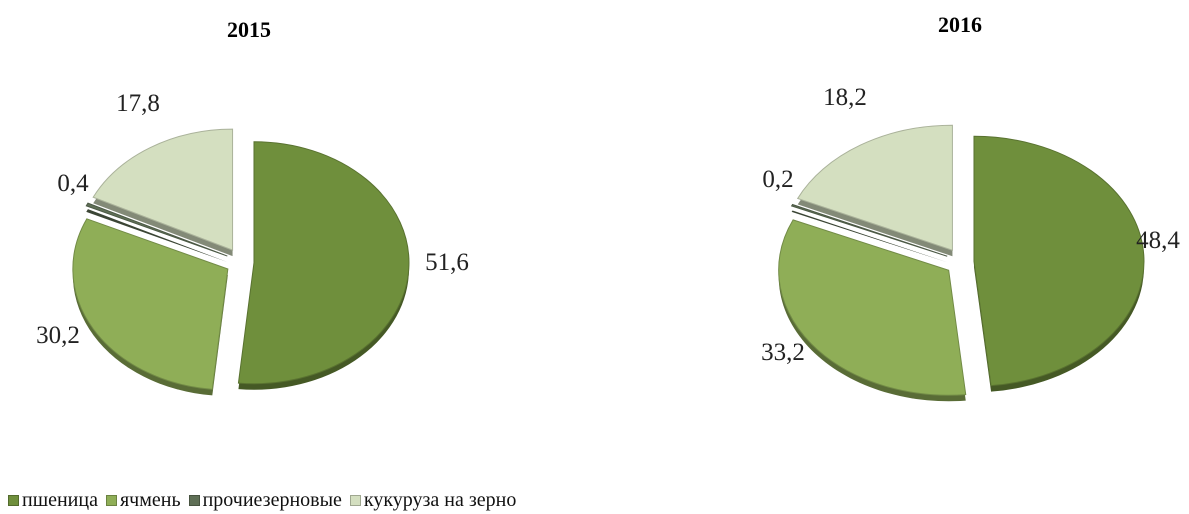  What do you see at coordinates (163, 192) in the screenshot?
I see `pie-slice-corn-2015` at bounding box center [163, 192].